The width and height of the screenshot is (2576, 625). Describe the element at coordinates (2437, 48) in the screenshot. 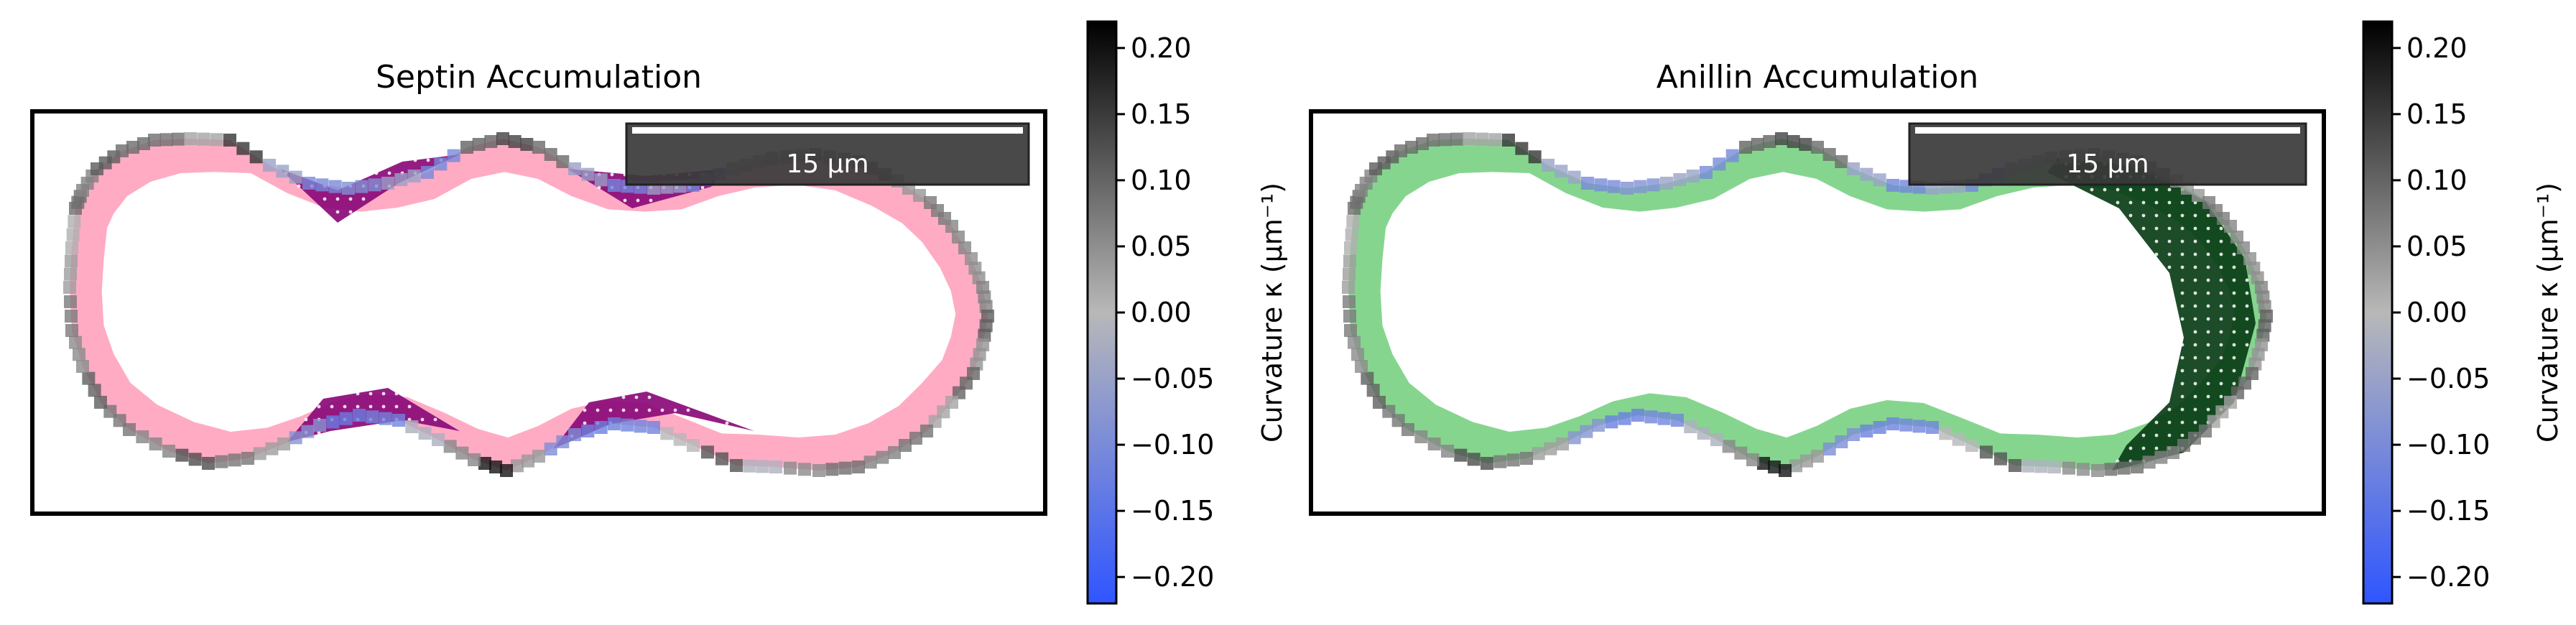

I see `colorbar-tick-label-1-0: 0.20` at that location.